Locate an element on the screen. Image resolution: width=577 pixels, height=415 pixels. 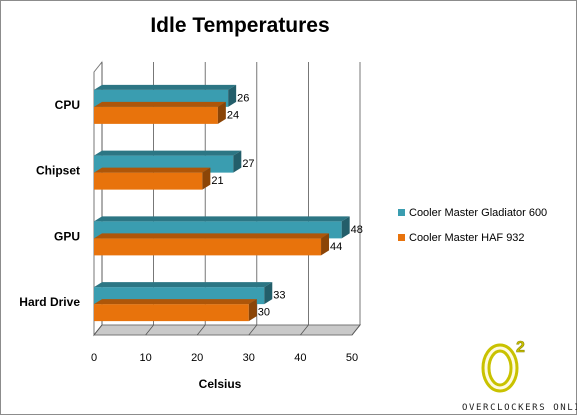
category-label: GPU is located at coordinates (67, 236).